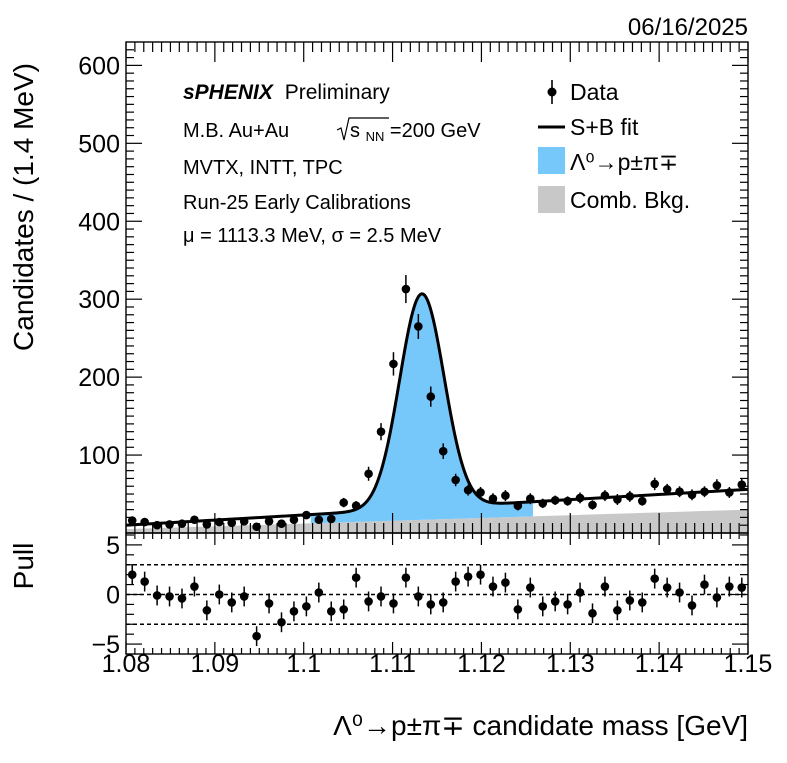 Image resolution: width=787 pixels, height=763 pixels. Describe the element at coordinates (23, 566) in the screenshot. I see `pull-y-axis-label: Pull` at that location.